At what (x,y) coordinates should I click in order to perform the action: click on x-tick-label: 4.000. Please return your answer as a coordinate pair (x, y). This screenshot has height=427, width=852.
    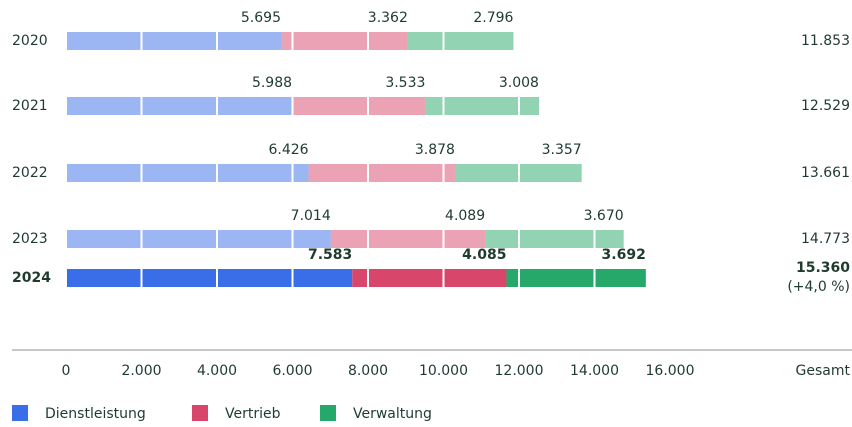
    Looking at the image, I should click on (217, 371).